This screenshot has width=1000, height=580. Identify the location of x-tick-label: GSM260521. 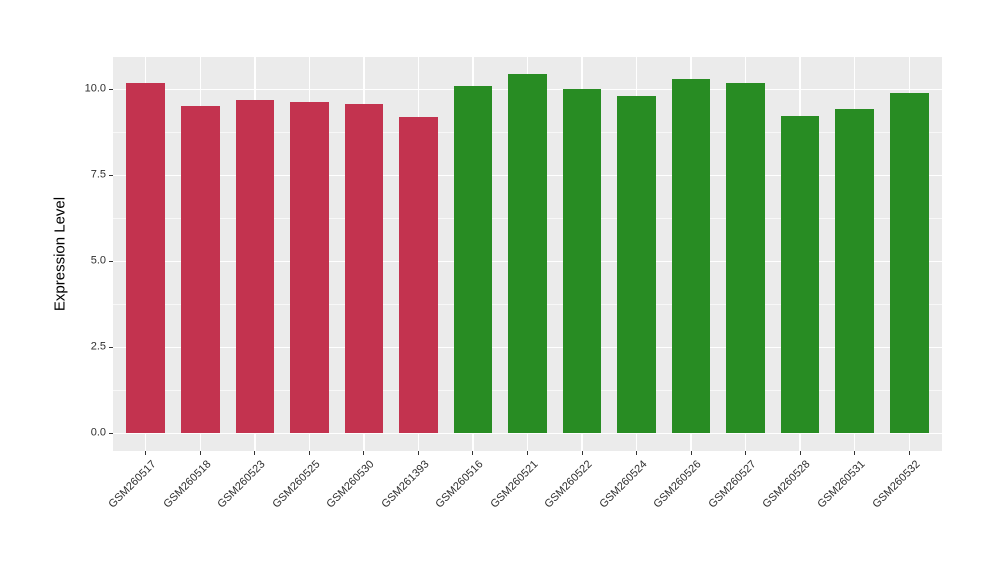
(514, 484).